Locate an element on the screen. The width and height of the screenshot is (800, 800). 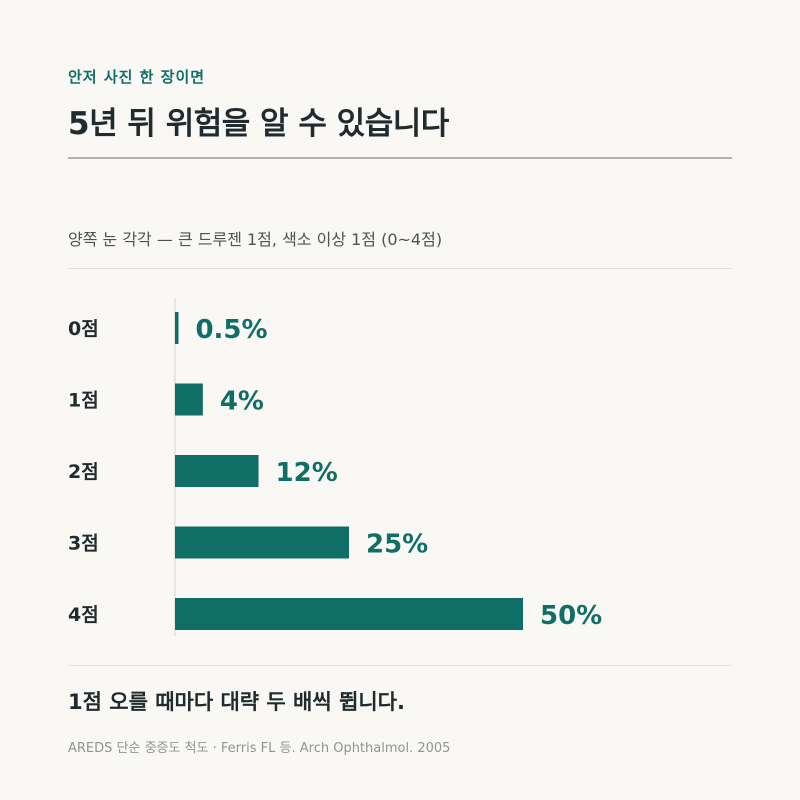
takeaway-text: 1점 오를 때마다 대략 두 배씩 뜁니다. is located at coordinates (236, 702).